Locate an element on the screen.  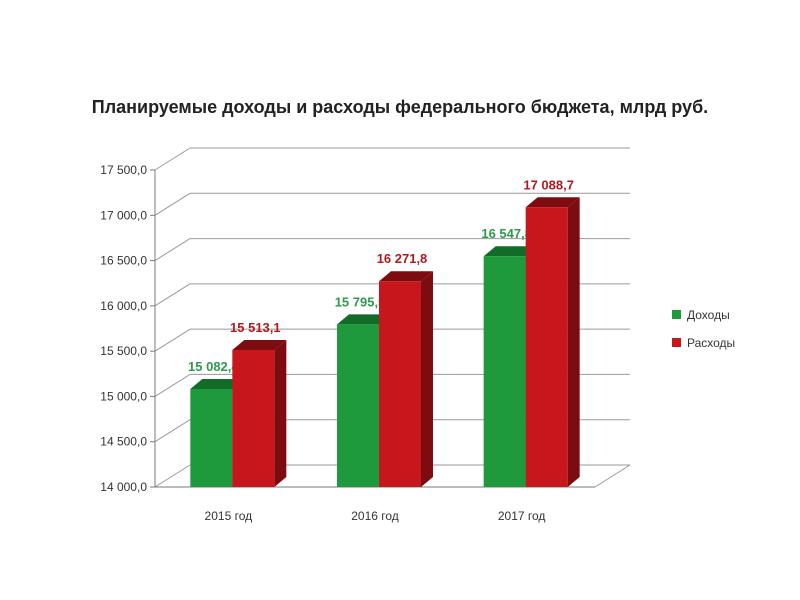
legend-label: Расходы is located at coordinates (711, 343).